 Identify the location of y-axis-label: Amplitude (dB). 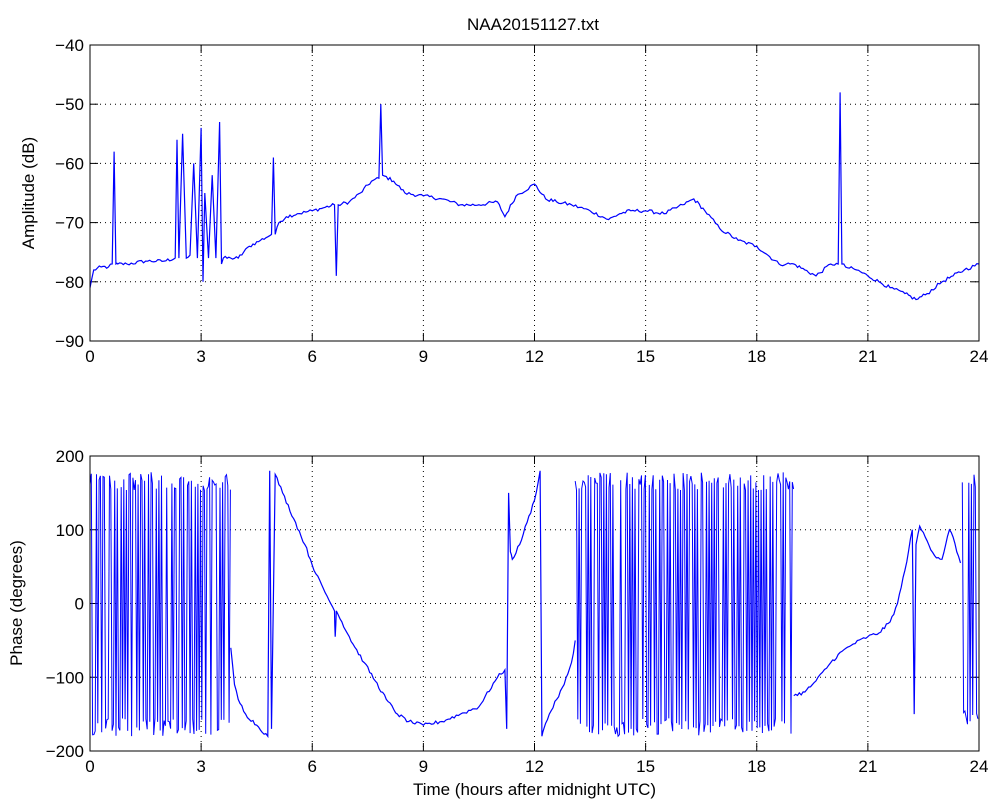
(28, 193).